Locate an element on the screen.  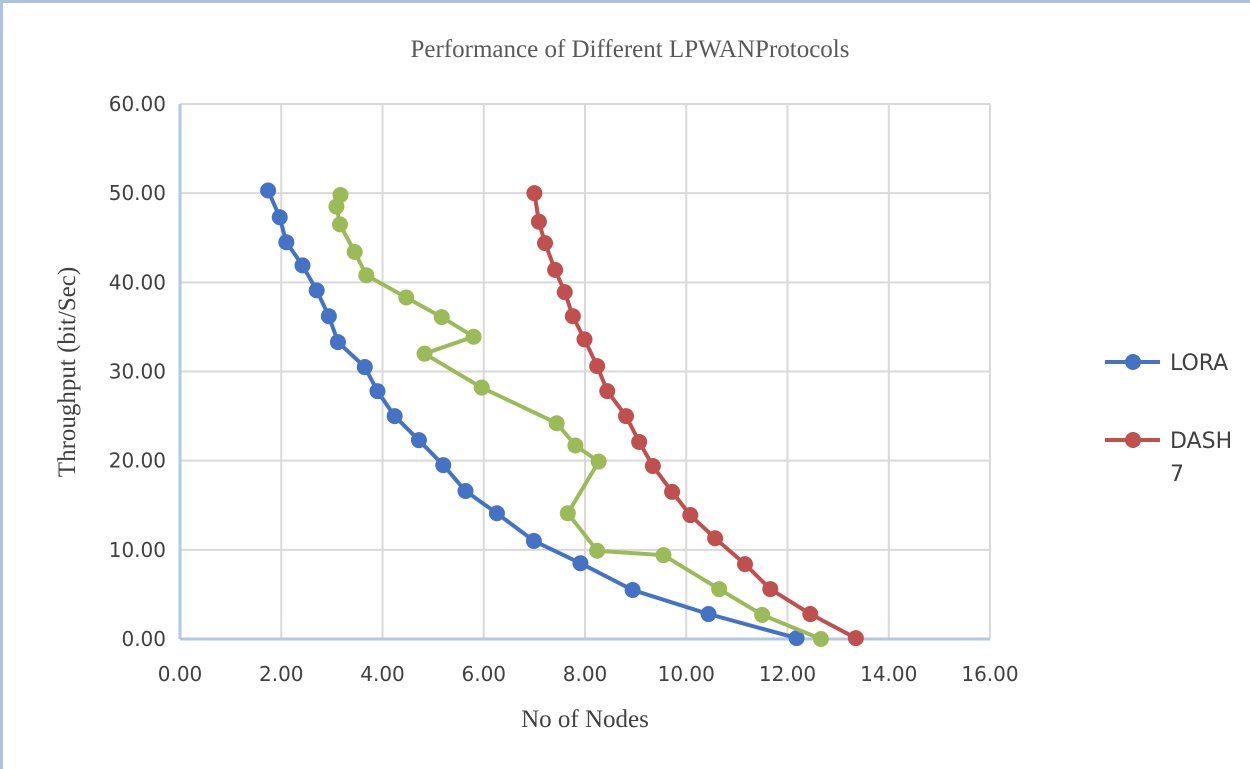
legend-entry: DASH 7 is located at coordinates (1168, 458).